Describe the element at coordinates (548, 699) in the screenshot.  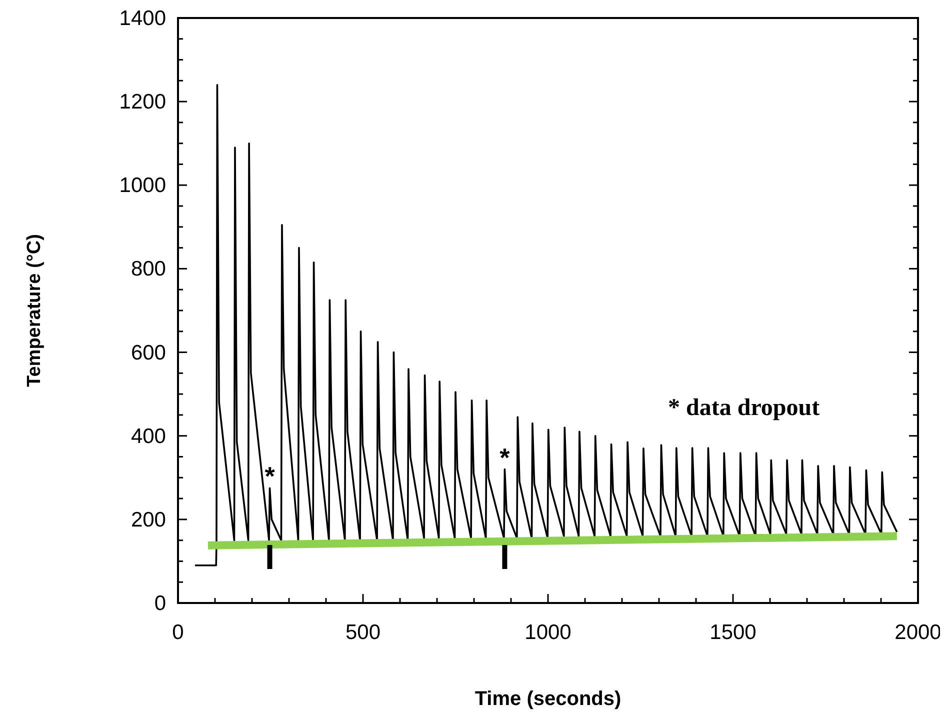
I see `x-axis-title: Time (seconds)` at that location.